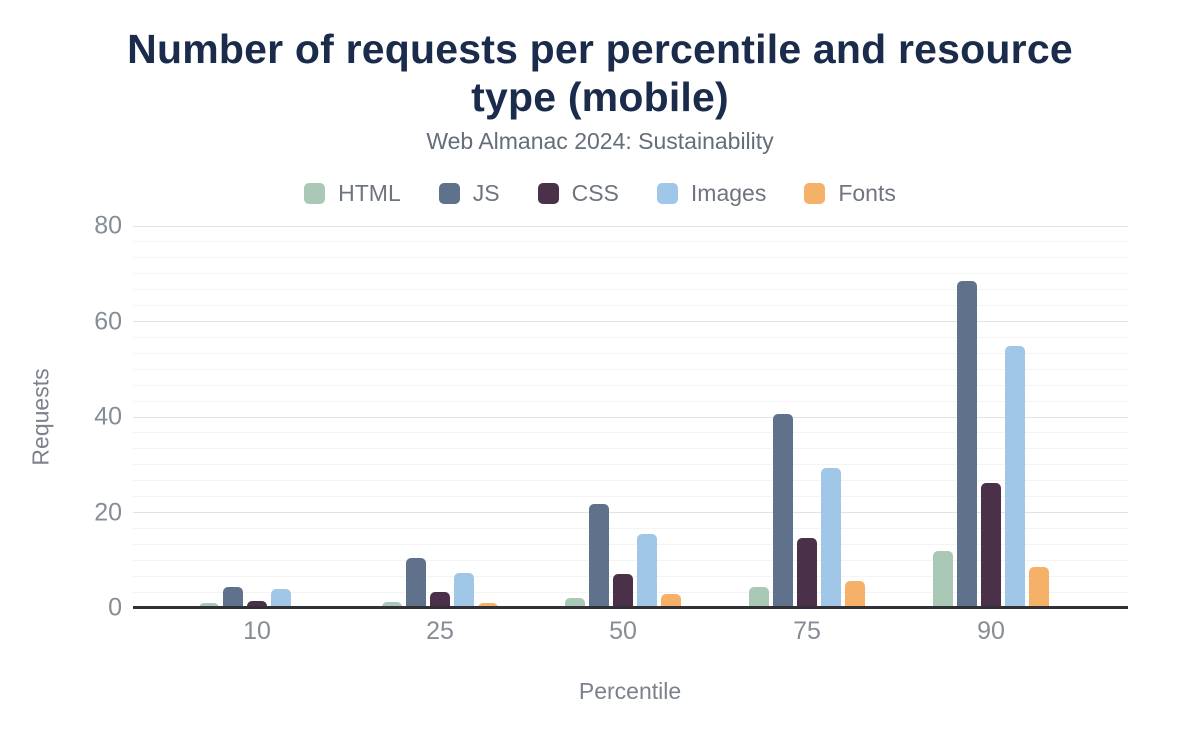  Describe the element at coordinates (108, 225) in the screenshot. I see `y-tick-label-80: 80` at that location.